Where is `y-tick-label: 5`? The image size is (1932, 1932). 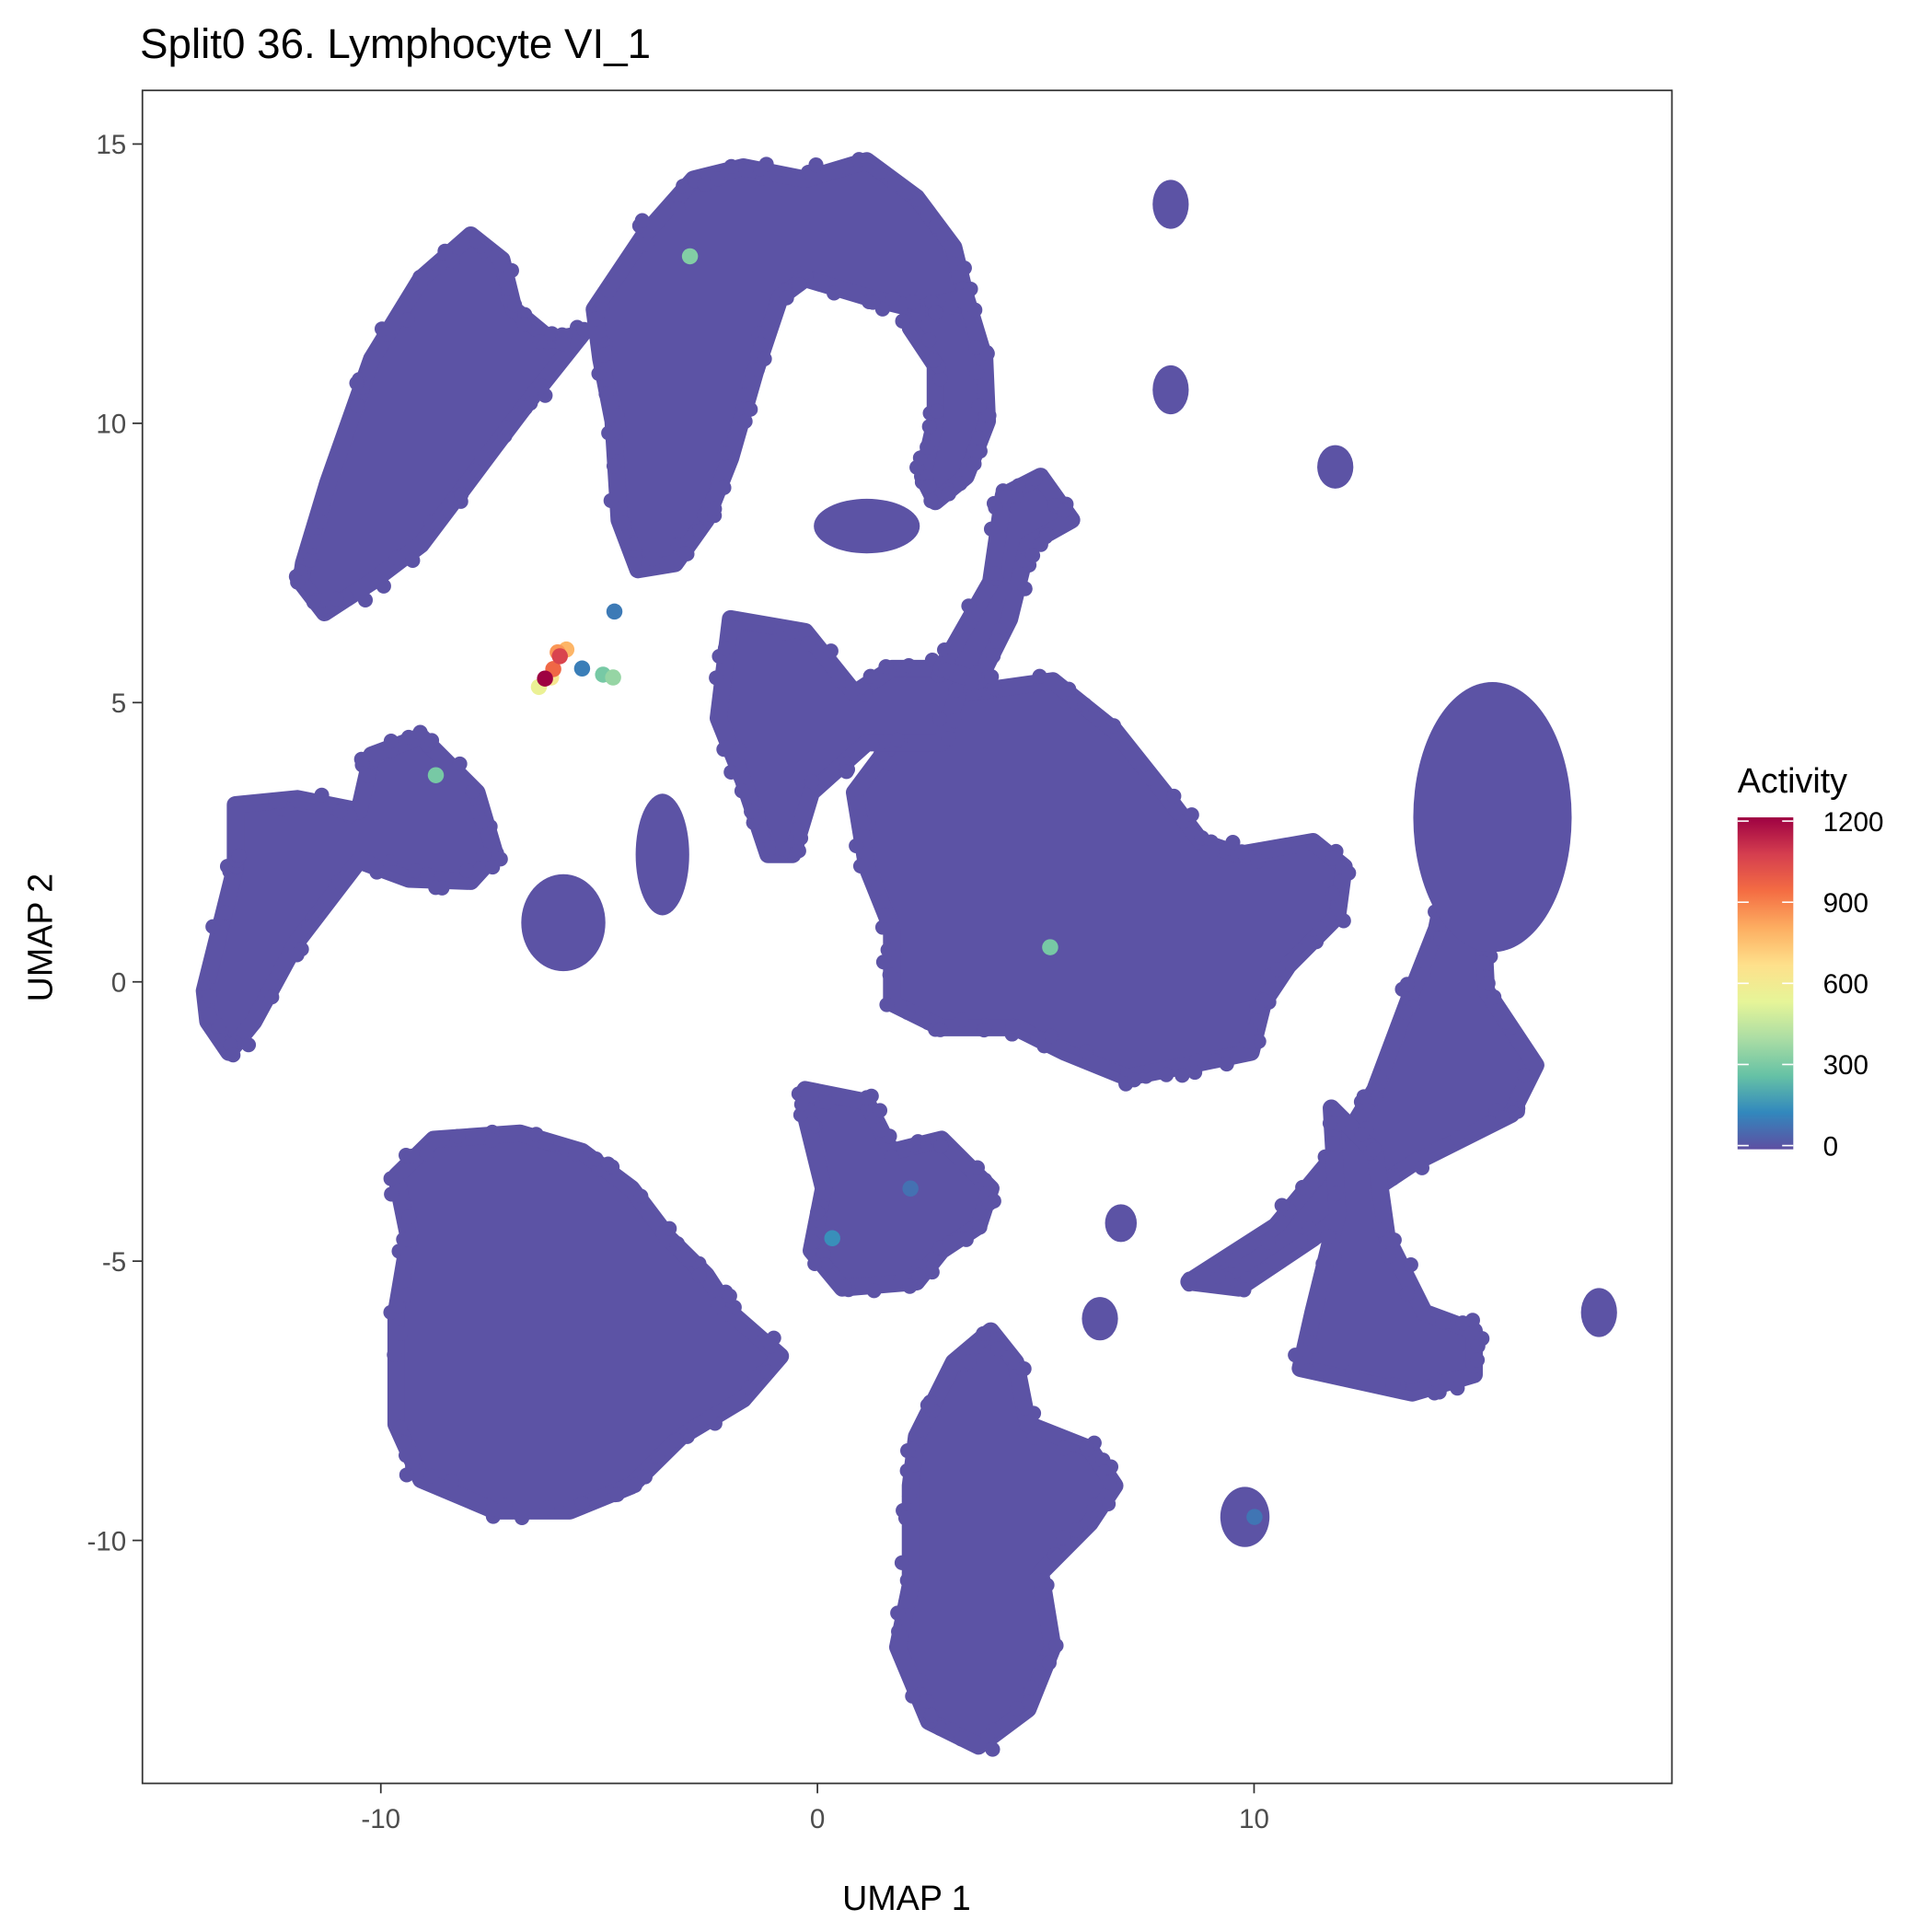
y-tick-label: 5 is located at coordinates (119, 704).